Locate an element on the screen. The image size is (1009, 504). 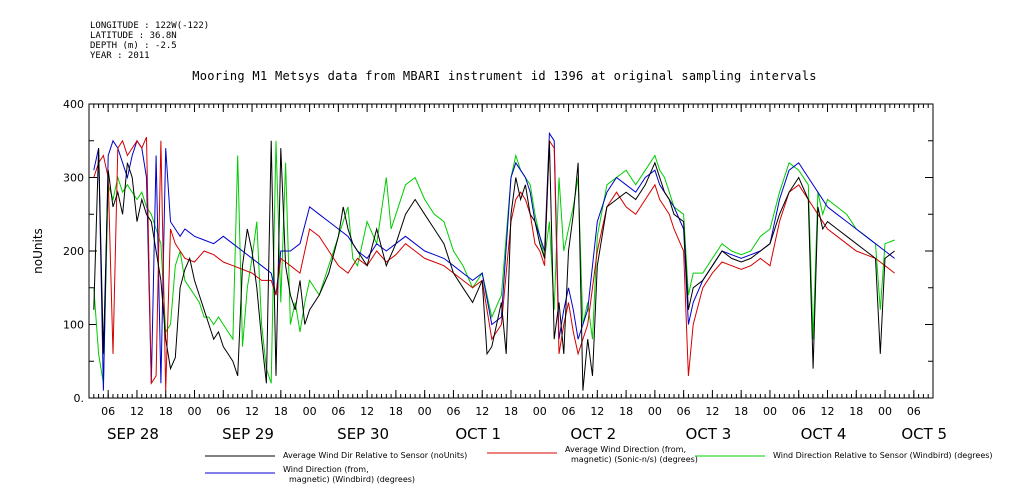
y-tick-label: 100 is located at coordinates (73, 325).